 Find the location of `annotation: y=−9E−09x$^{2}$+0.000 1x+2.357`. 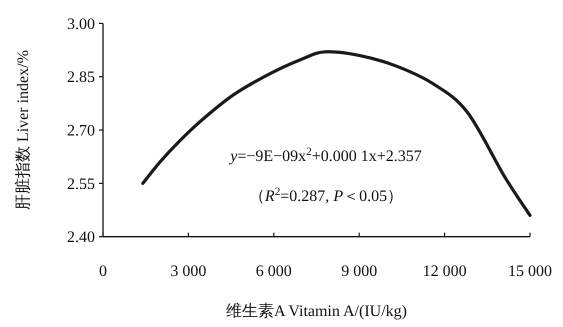

annotation: y=−9E−09x$^{2}$+0.000 1x+2.357 is located at coordinates (325, 155).